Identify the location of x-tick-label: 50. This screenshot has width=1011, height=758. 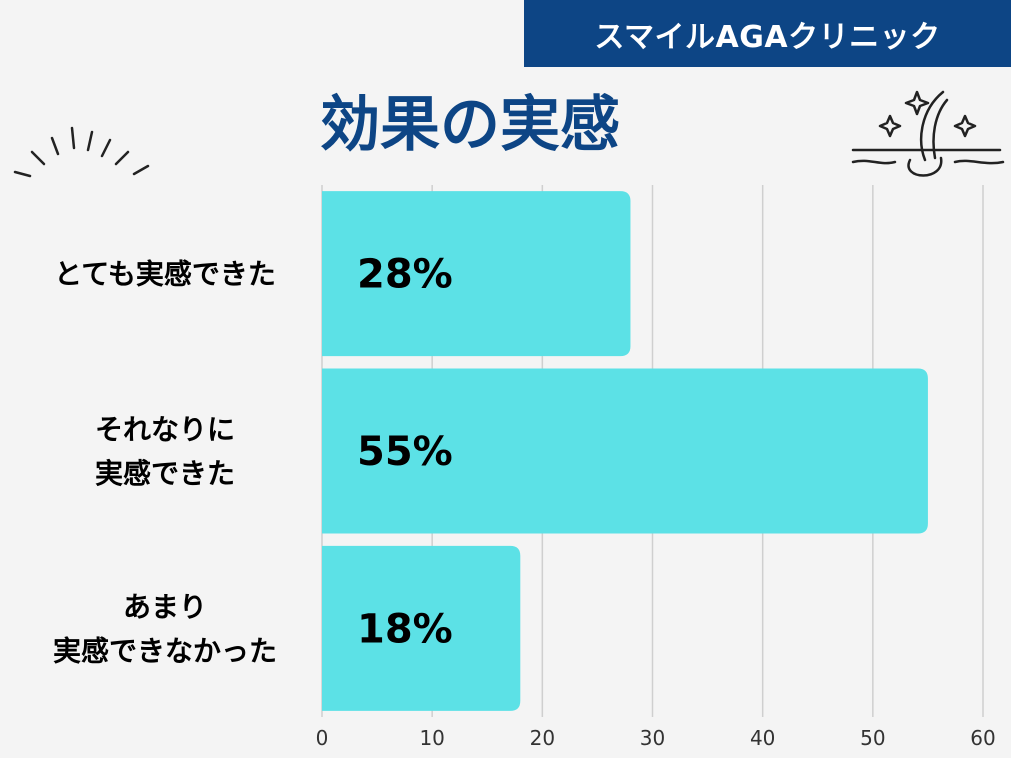
(872, 738).